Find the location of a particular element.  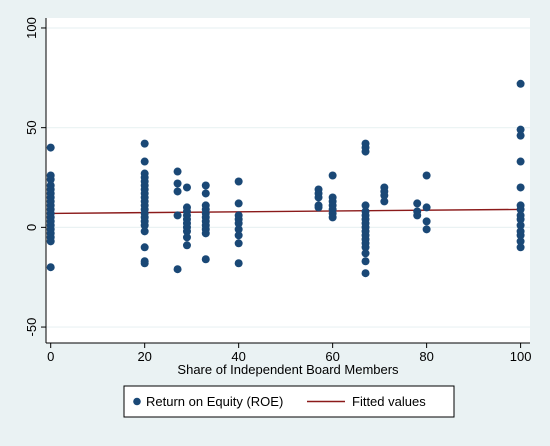

y-tick-label: -50 is located at coordinates (31, 327).